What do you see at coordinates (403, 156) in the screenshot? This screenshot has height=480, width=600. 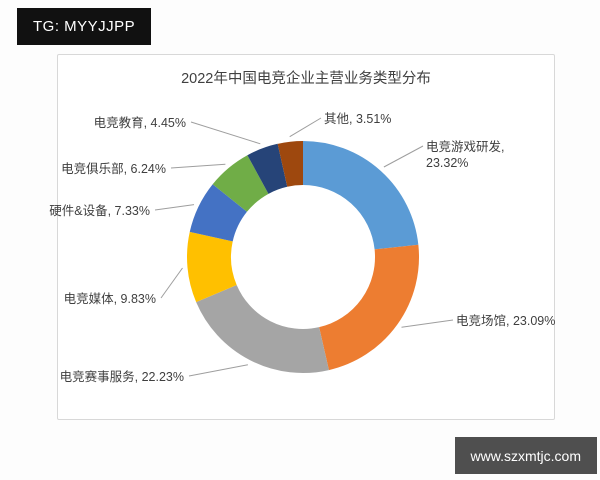 I see `leader-line-电竞游戏研发` at bounding box center [403, 156].